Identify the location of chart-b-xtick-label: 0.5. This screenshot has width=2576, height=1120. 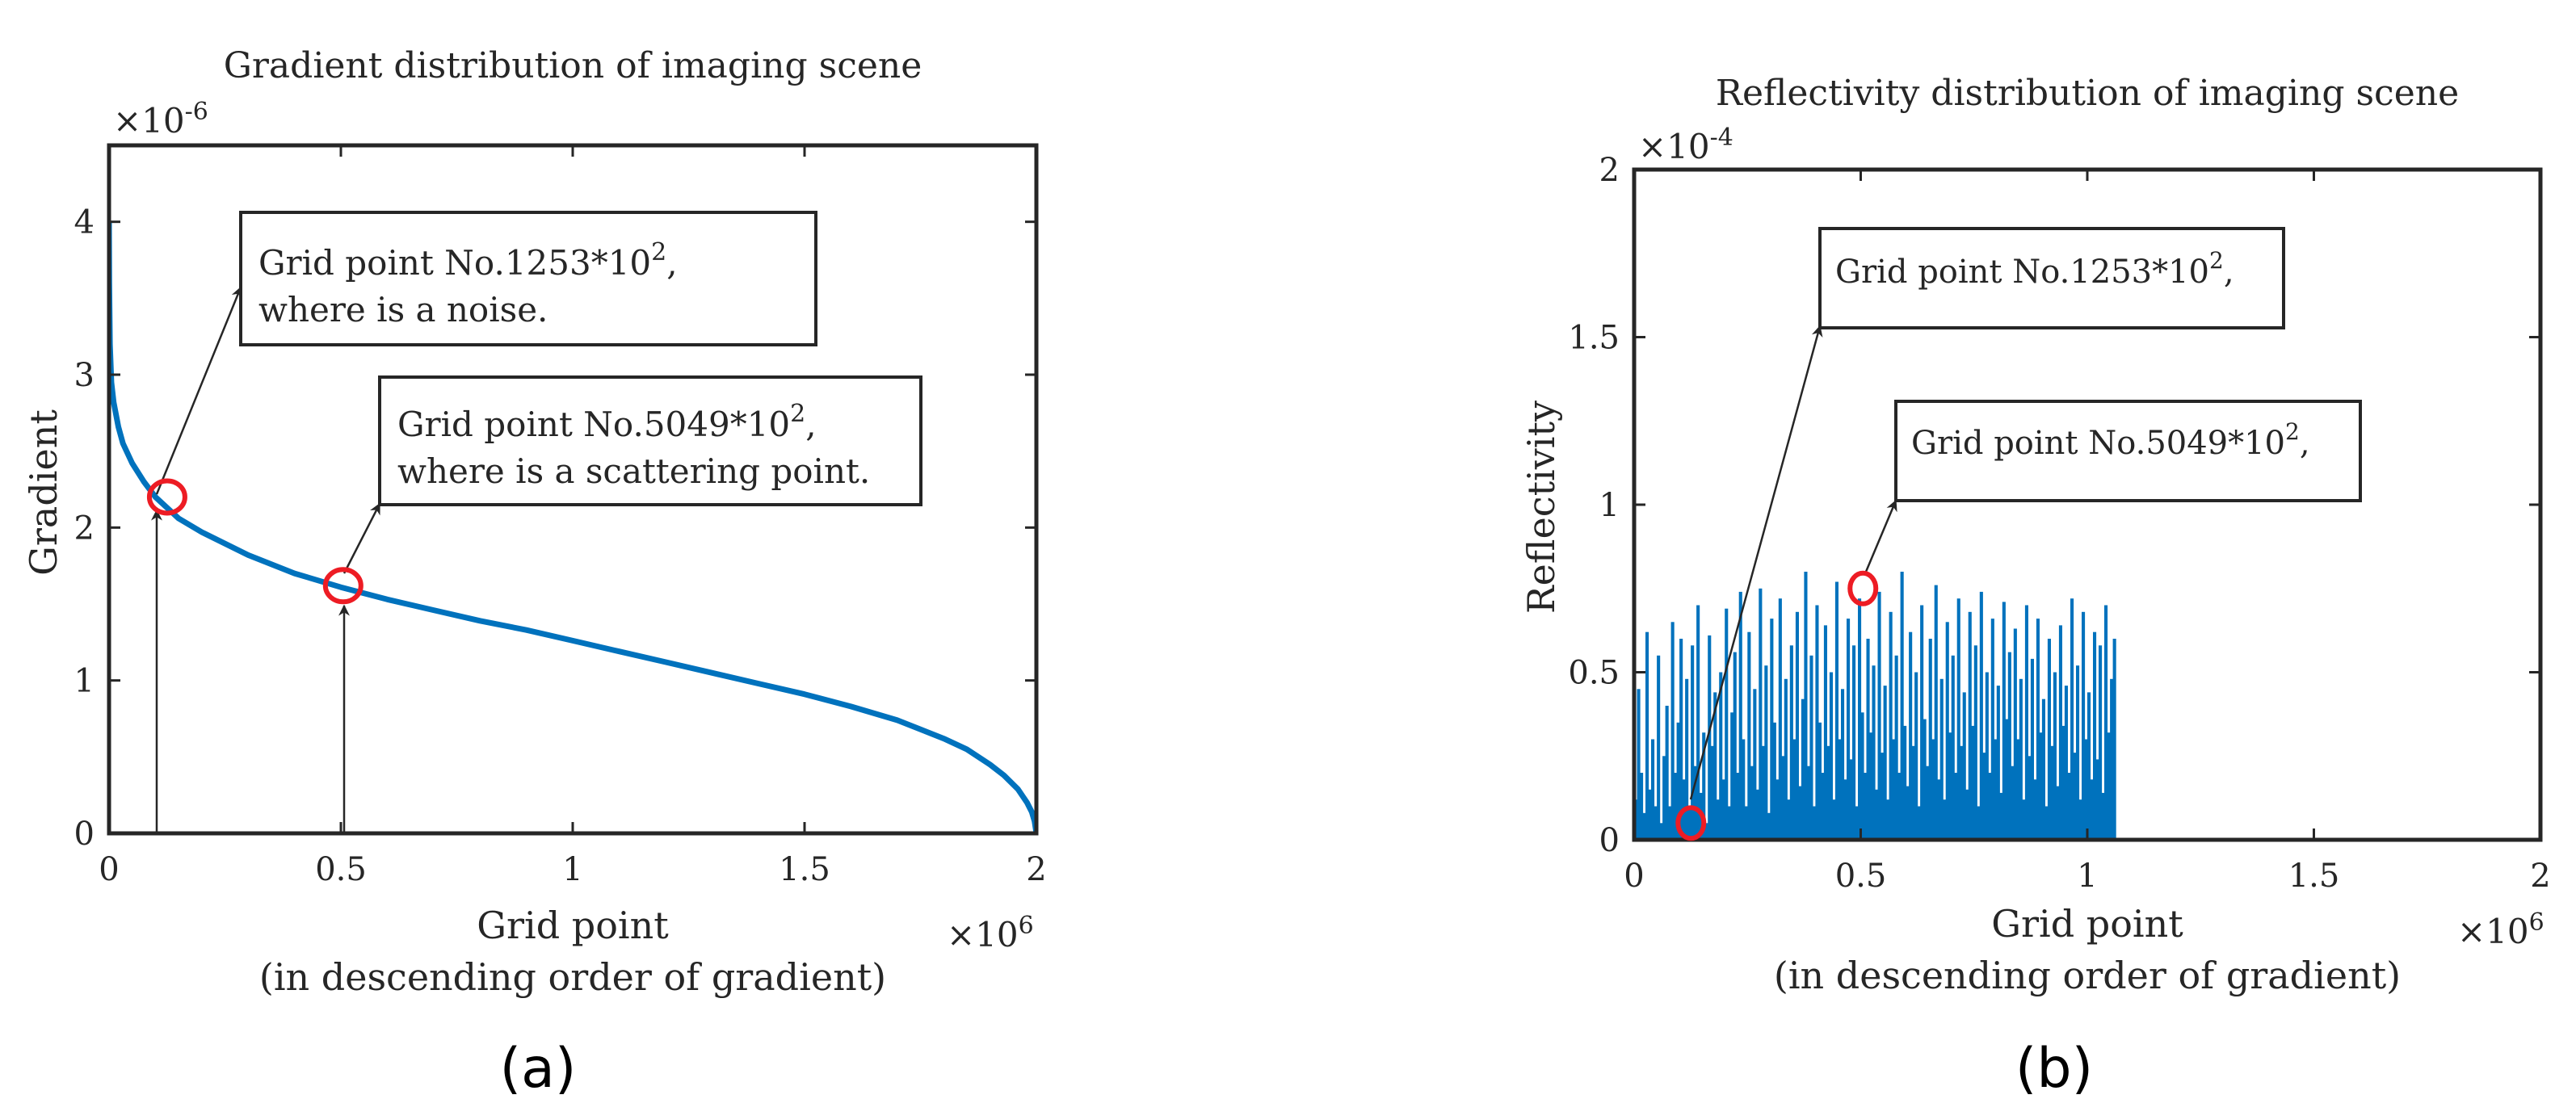
(1861, 876).